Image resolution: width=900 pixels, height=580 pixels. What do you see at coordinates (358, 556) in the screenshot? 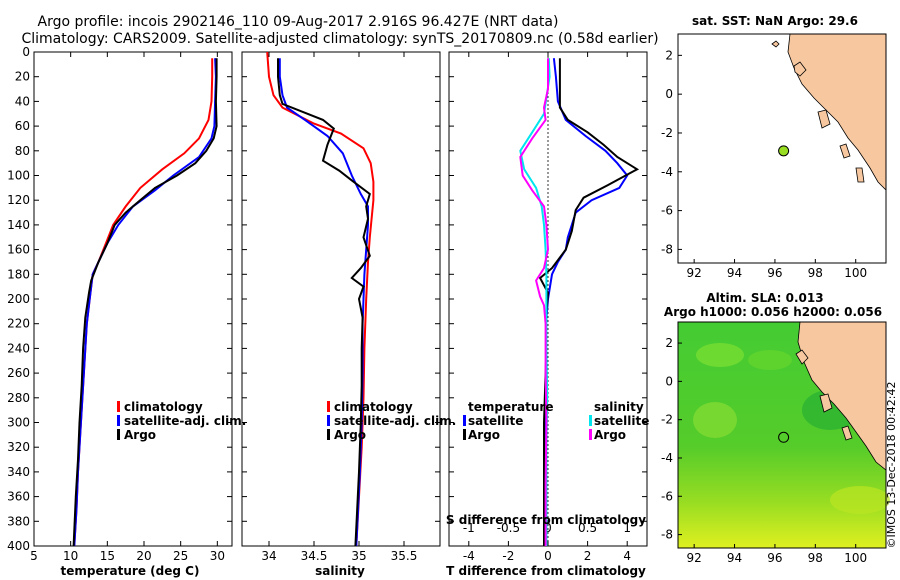
I see `x-tick-label: 35` at bounding box center [358, 556].